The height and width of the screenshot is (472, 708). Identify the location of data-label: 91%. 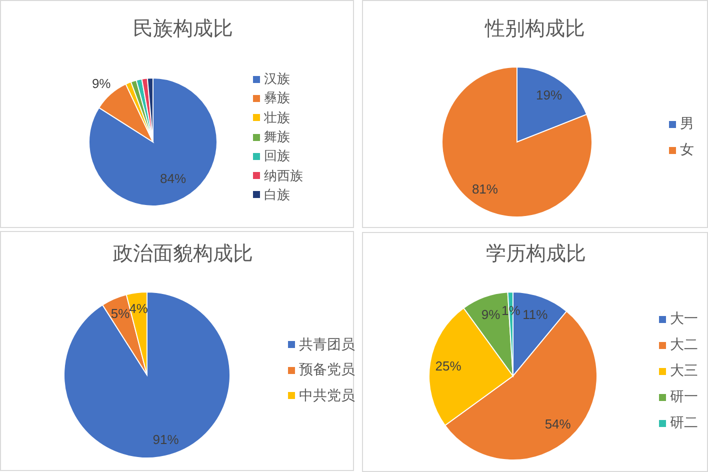
(166, 440).